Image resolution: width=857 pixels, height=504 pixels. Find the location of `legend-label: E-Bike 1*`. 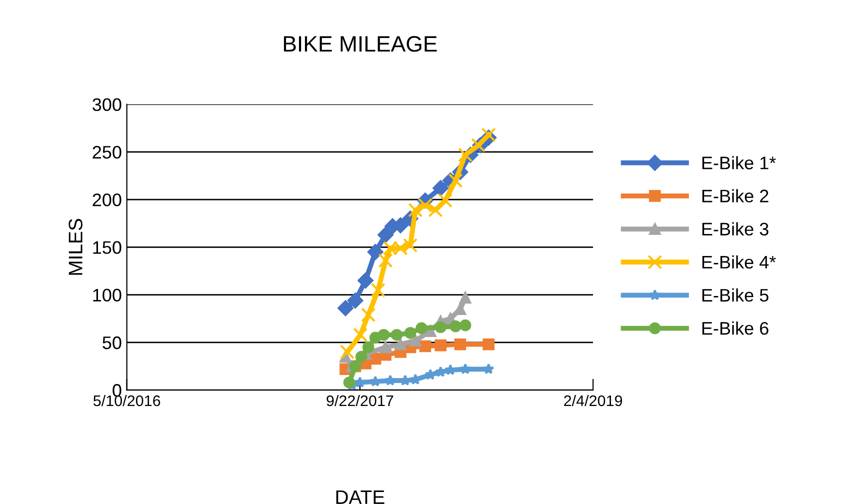

legend-label: E-Bike 1* is located at coordinates (739, 163).